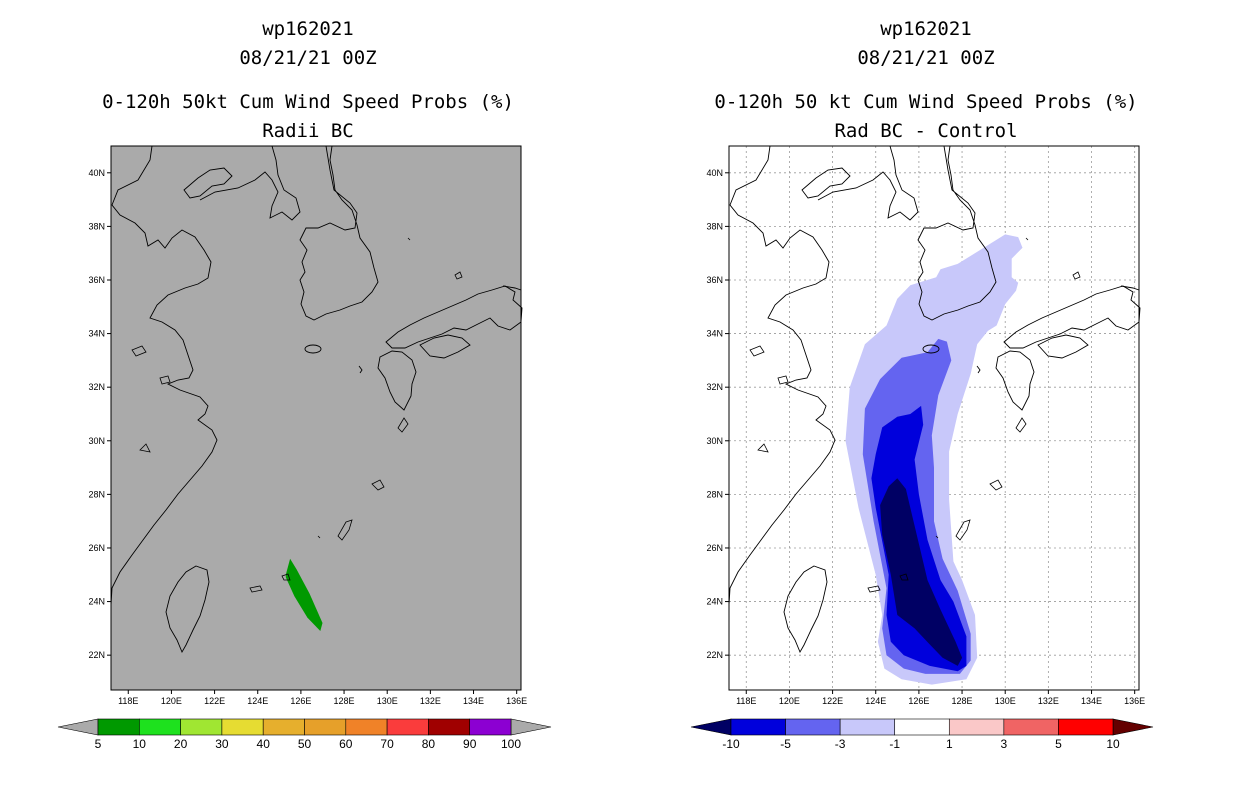  I want to click on colorbar-label: 1, so click(949, 744).